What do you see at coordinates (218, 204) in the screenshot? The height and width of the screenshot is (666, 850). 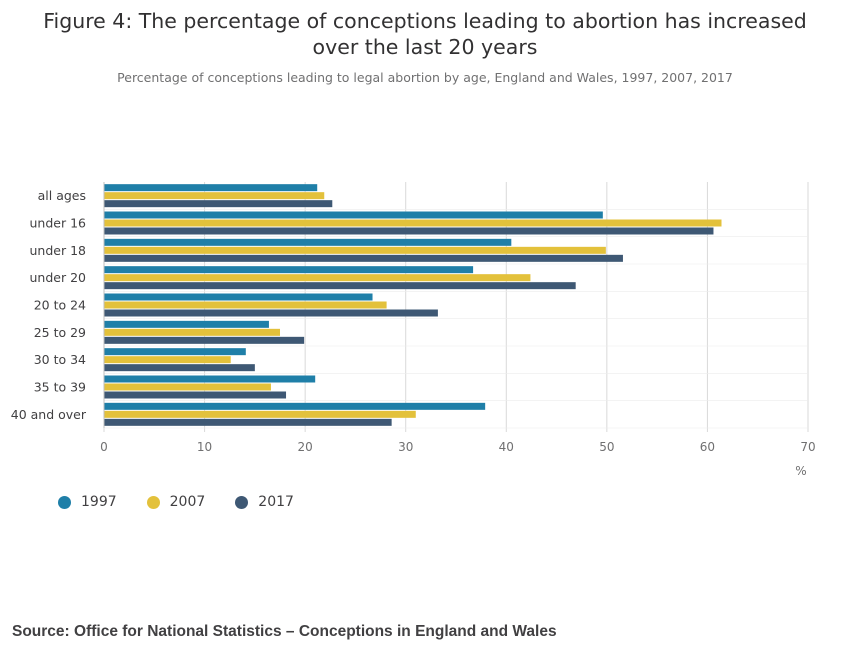 I see `bar-2017-all-ages` at bounding box center [218, 204].